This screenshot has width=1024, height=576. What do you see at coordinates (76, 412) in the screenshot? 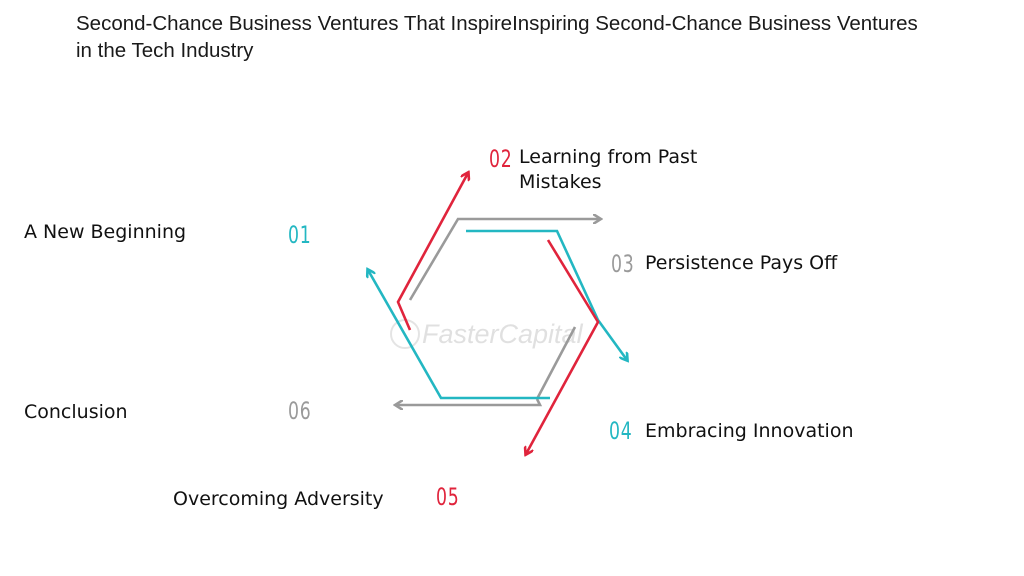
I see `step-label-06: Conclusion` at bounding box center [76, 412].